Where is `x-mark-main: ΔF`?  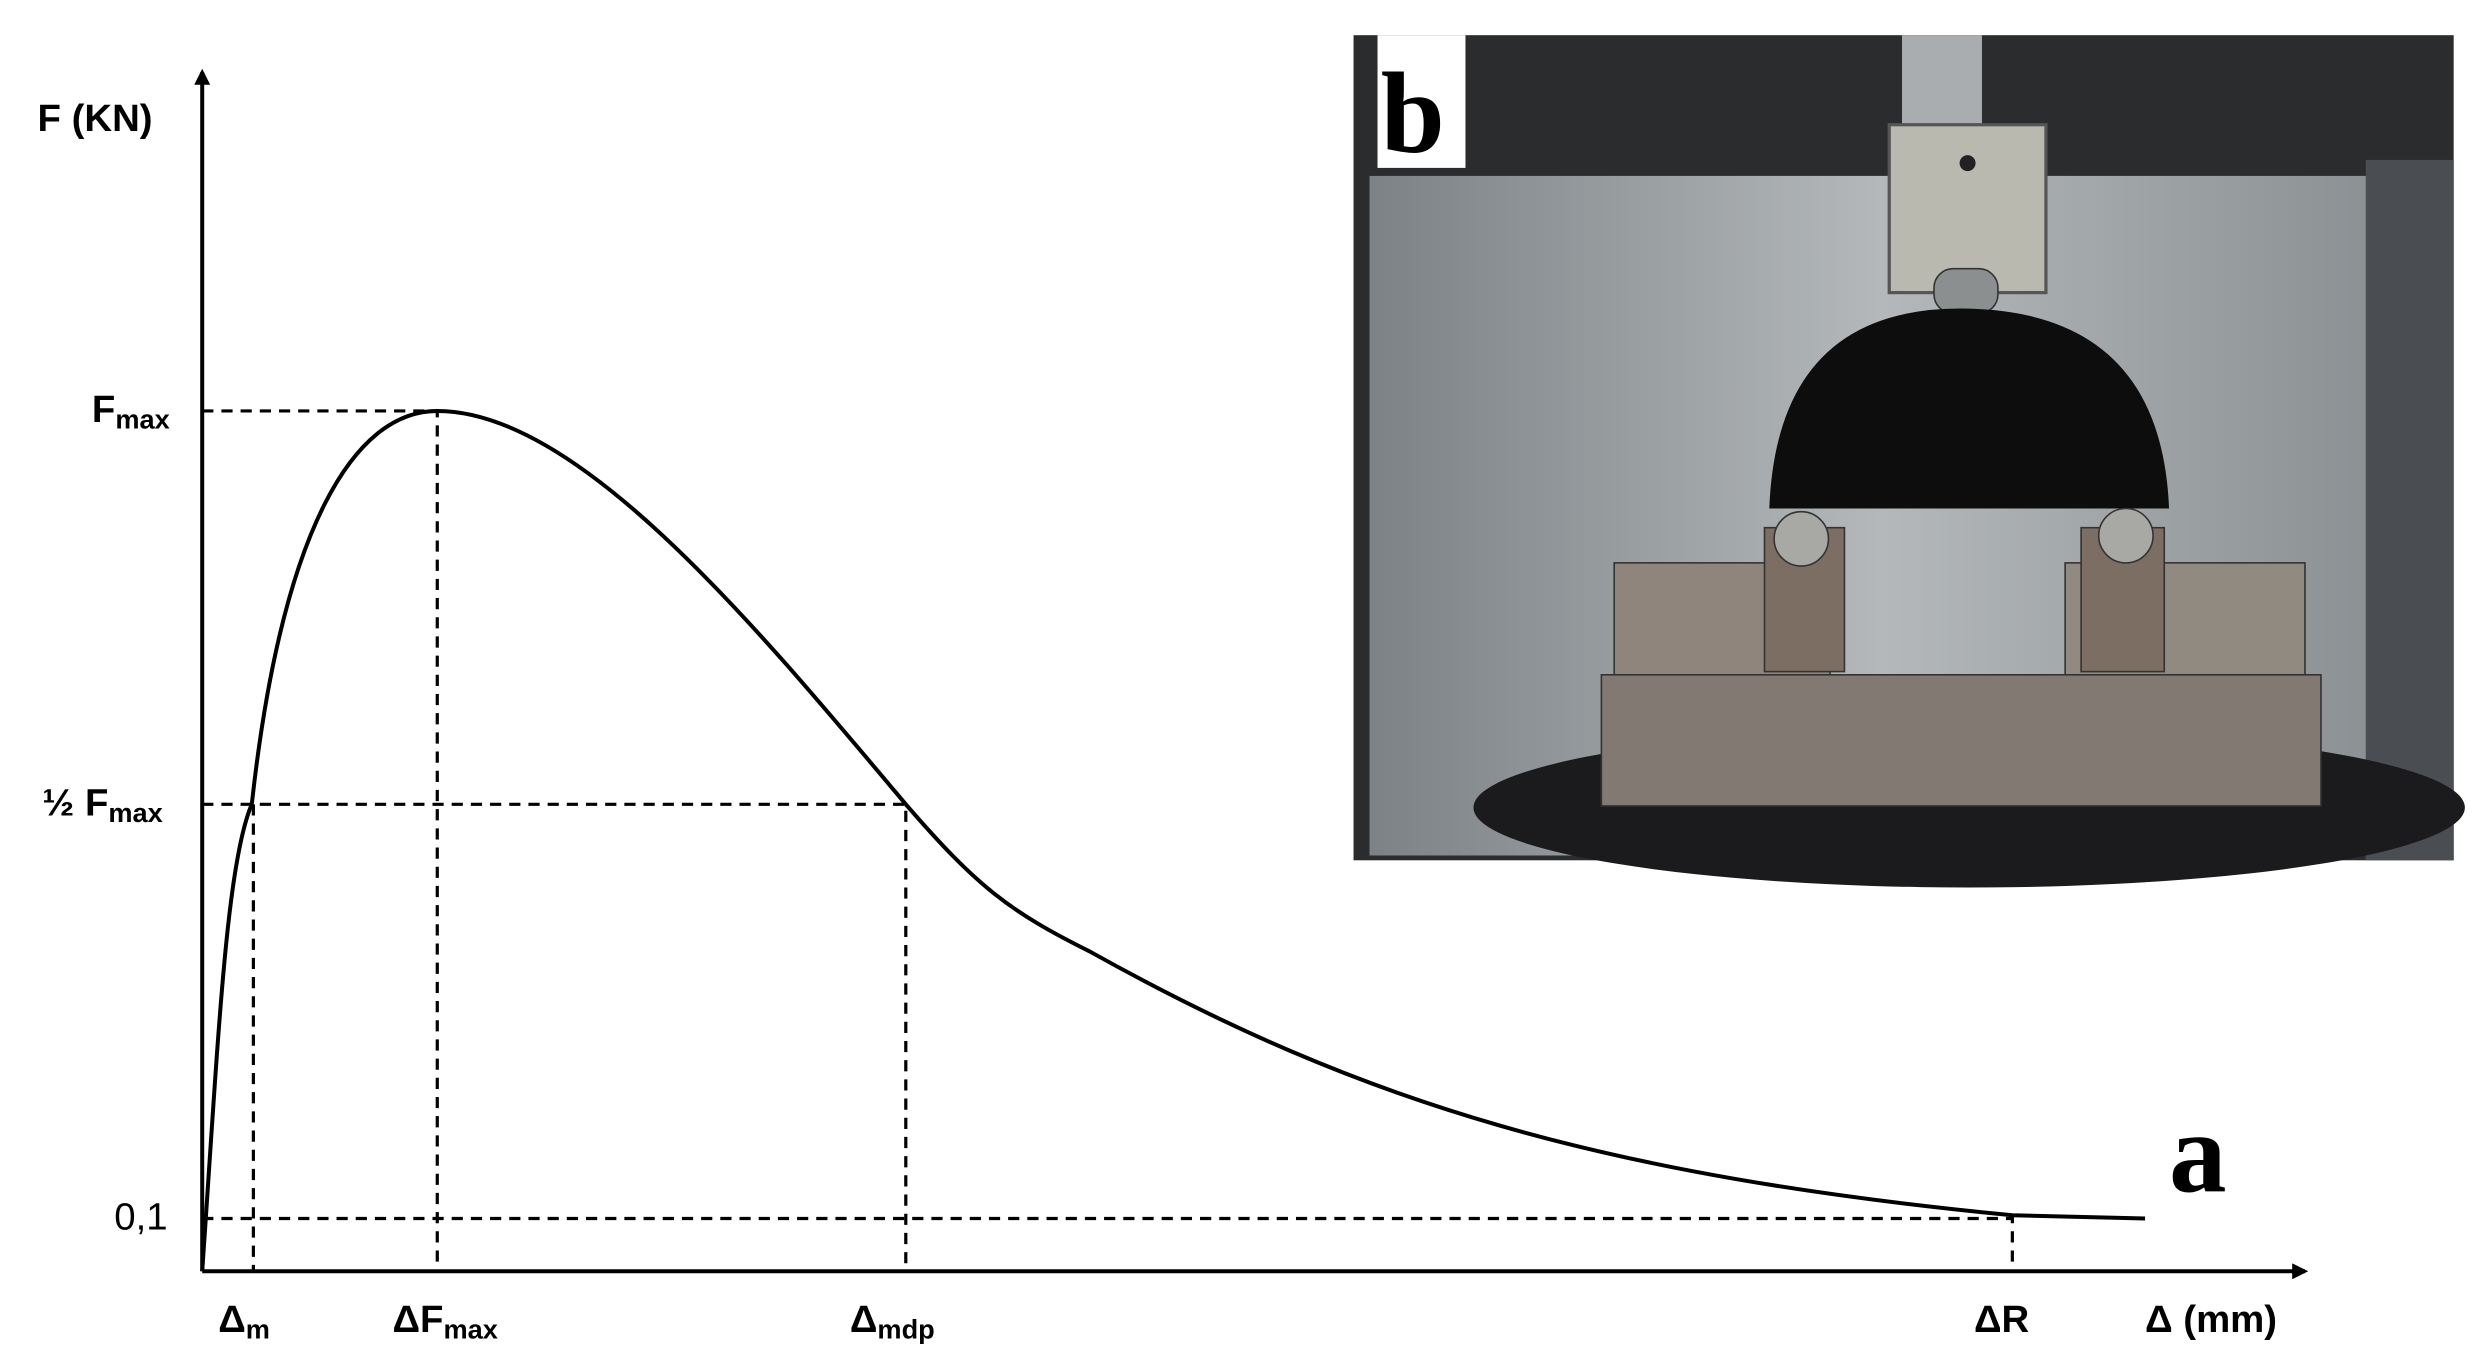
x-mark-main: ΔF is located at coordinates (417, 1319).